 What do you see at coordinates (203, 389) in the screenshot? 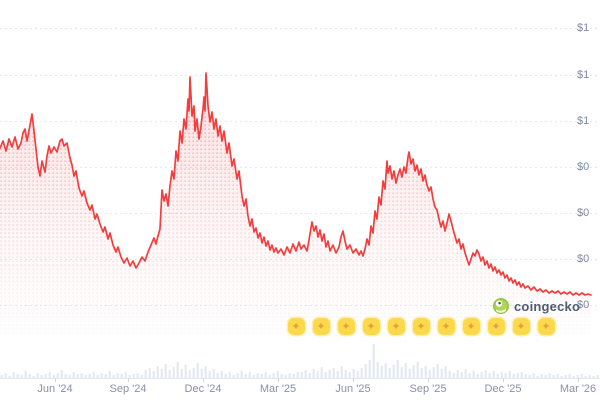
I see `x-axis-label: Dec '24` at bounding box center [203, 389].